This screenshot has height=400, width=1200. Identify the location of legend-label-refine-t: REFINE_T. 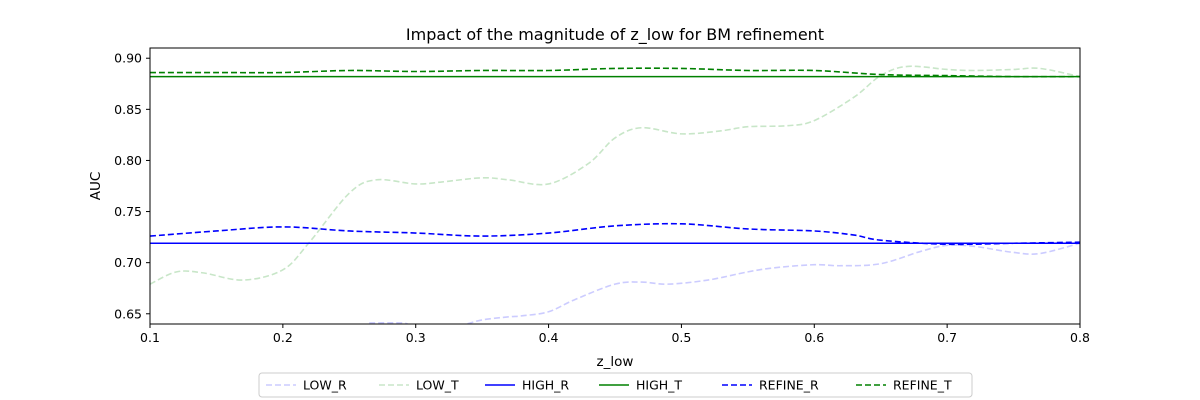
(922, 385).